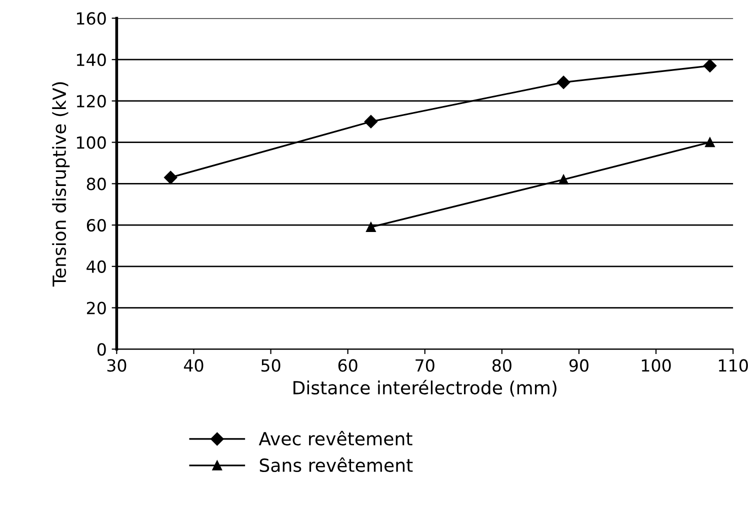 This screenshot has width=748, height=506. What do you see at coordinates (348, 365) in the screenshot?
I see `x-tick-label: 60` at bounding box center [348, 365].